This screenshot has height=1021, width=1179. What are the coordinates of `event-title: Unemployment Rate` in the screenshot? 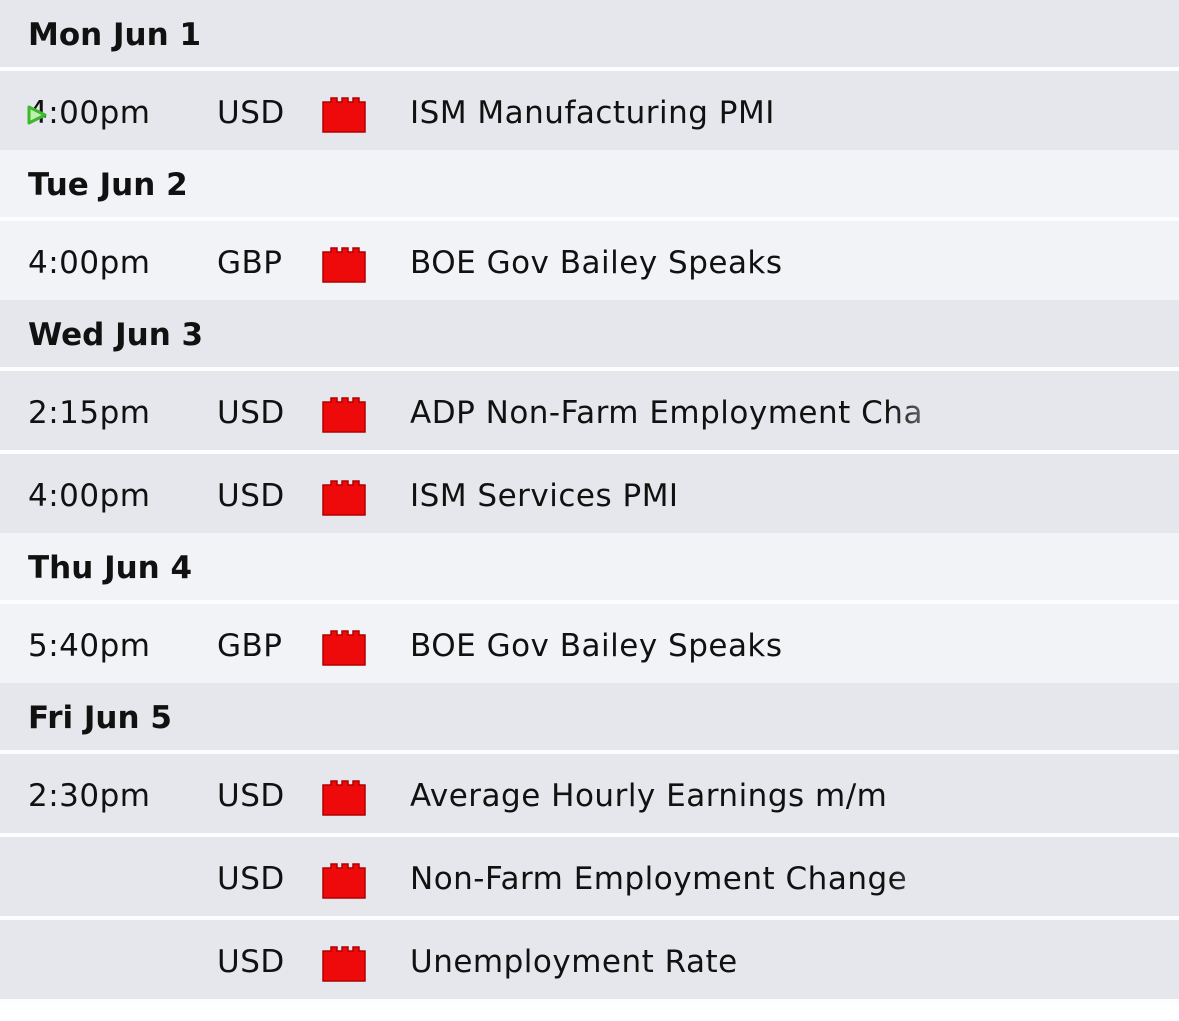 It's located at (574, 962).